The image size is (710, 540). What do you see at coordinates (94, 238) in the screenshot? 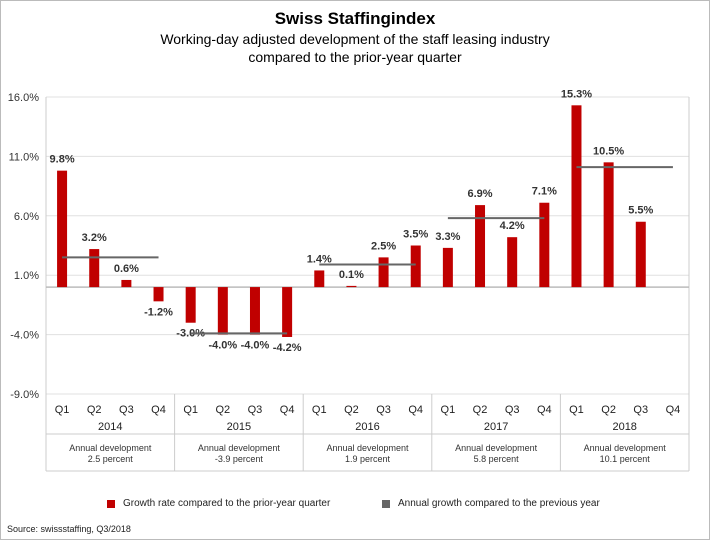
I see `data-label: 3.2%` at bounding box center [94, 238].